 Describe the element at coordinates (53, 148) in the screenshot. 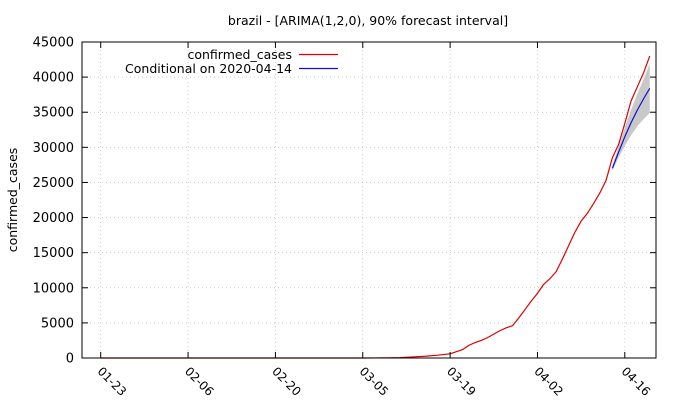

I see `y-tick-label: 30000` at that location.